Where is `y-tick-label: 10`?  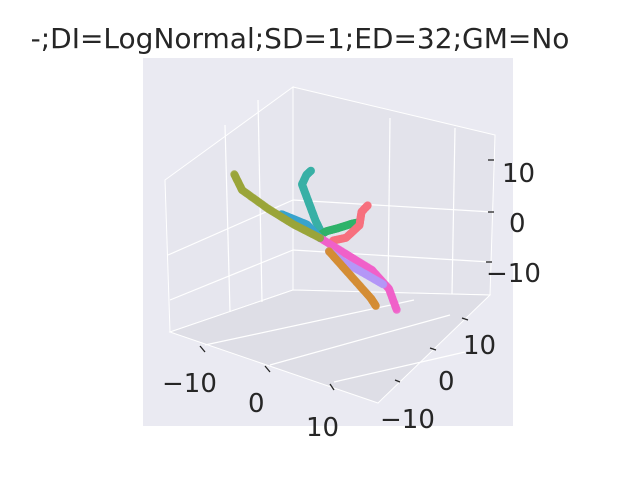
y-tick-label: 10 is located at coordinates (479, 346).